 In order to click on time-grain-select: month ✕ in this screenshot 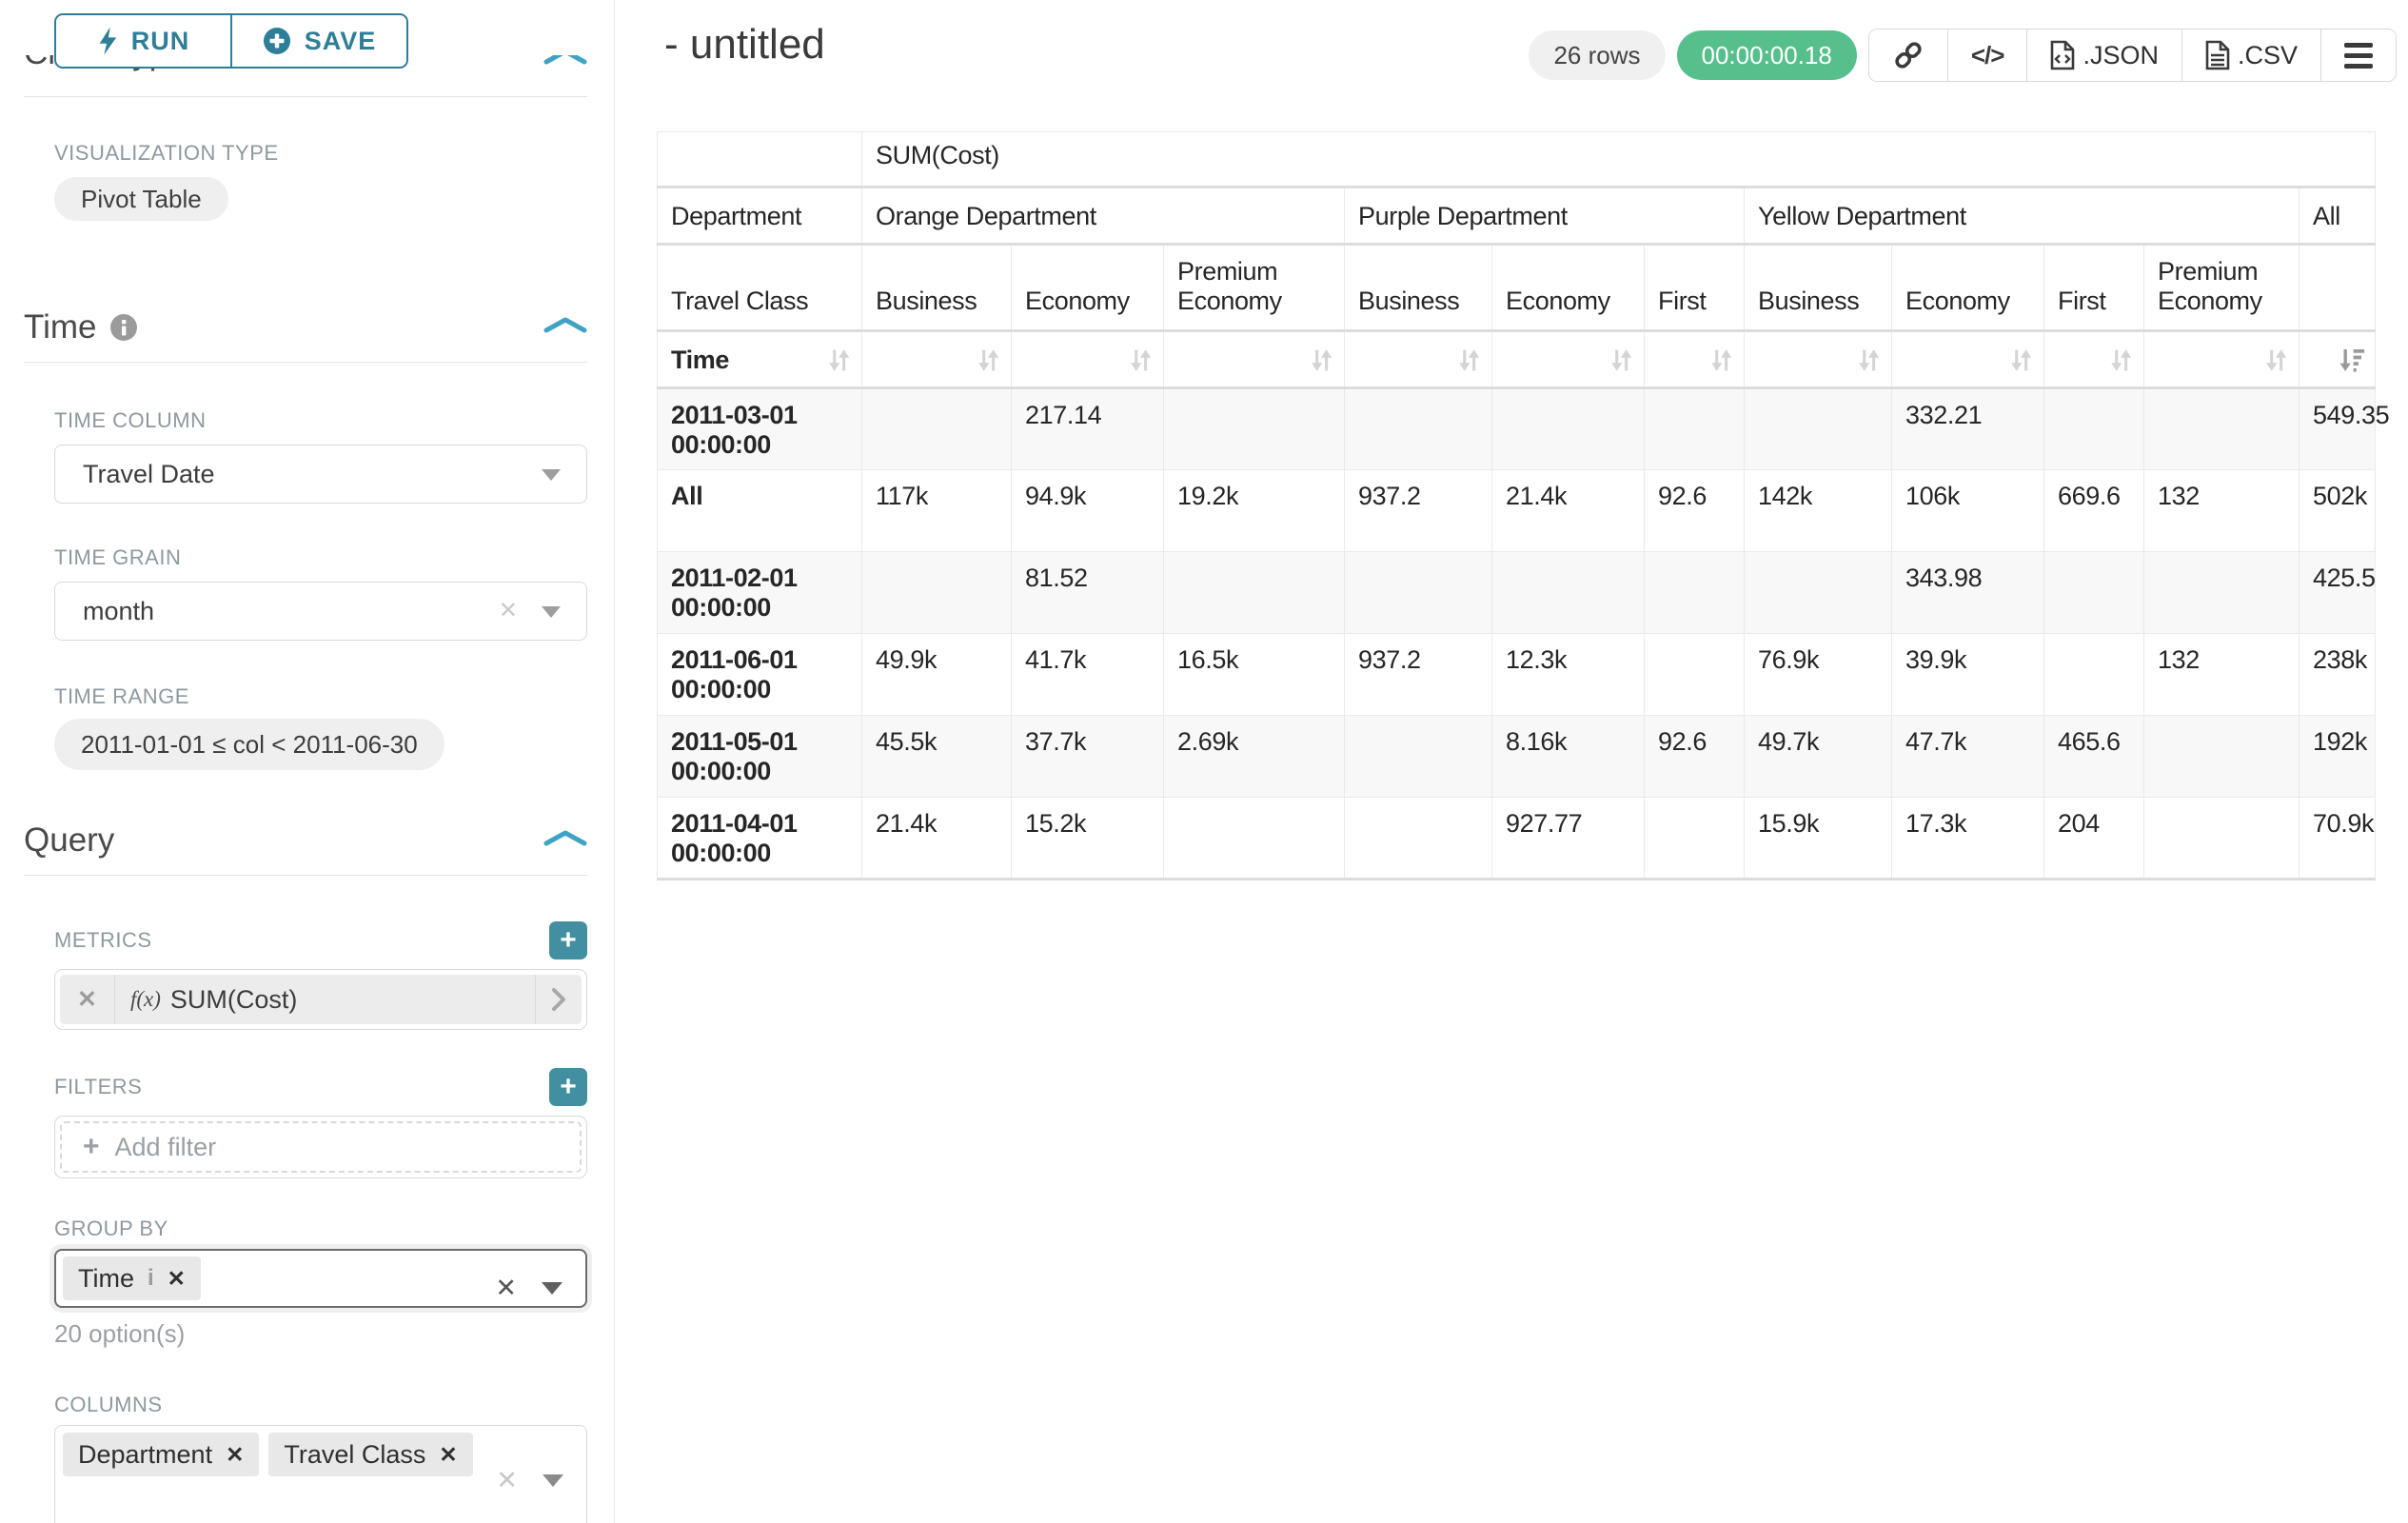, I will do `click(320, 612)`.